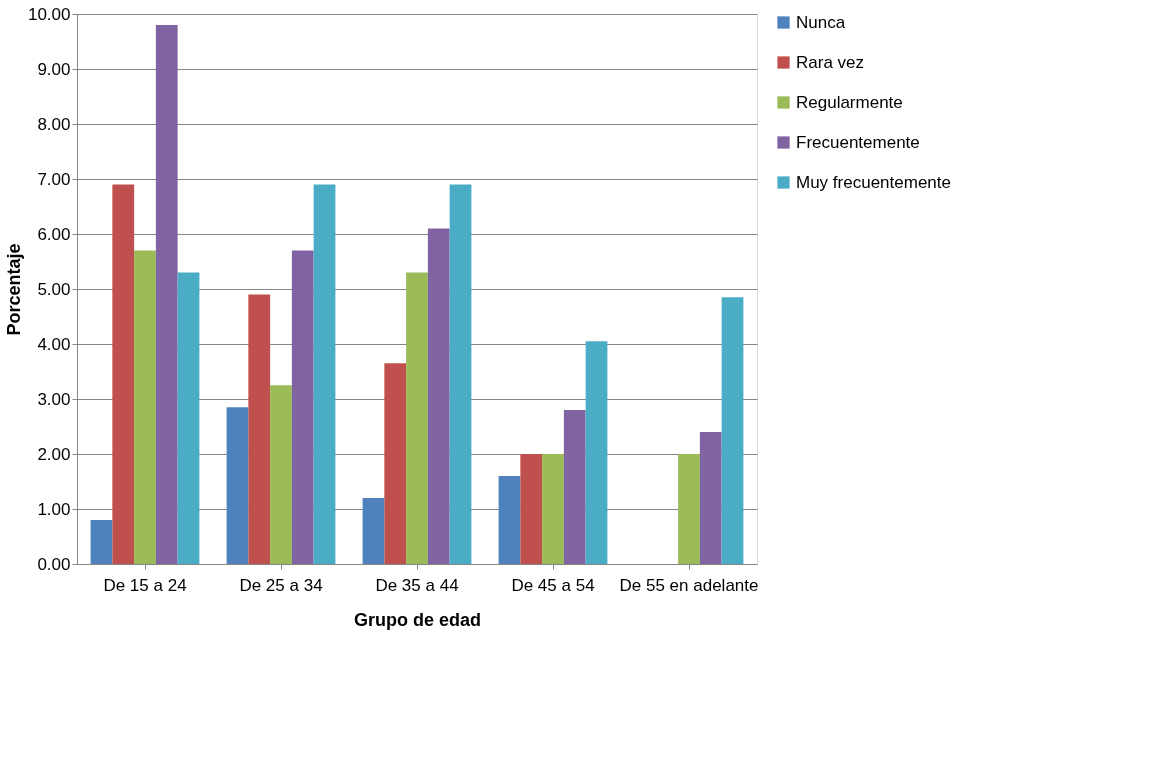  I want to click on x-tick-label: De 25 a 34, so click(281, 585).